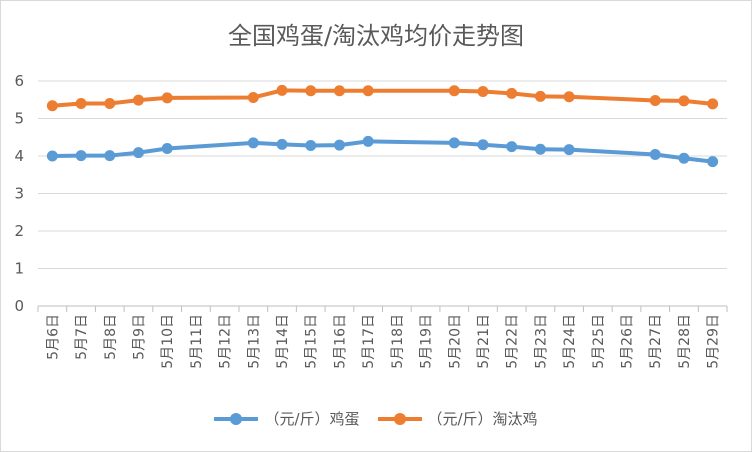 The image size is (752, 452). I want to click on x-tick-label: 5月20日, so click(455, 341).